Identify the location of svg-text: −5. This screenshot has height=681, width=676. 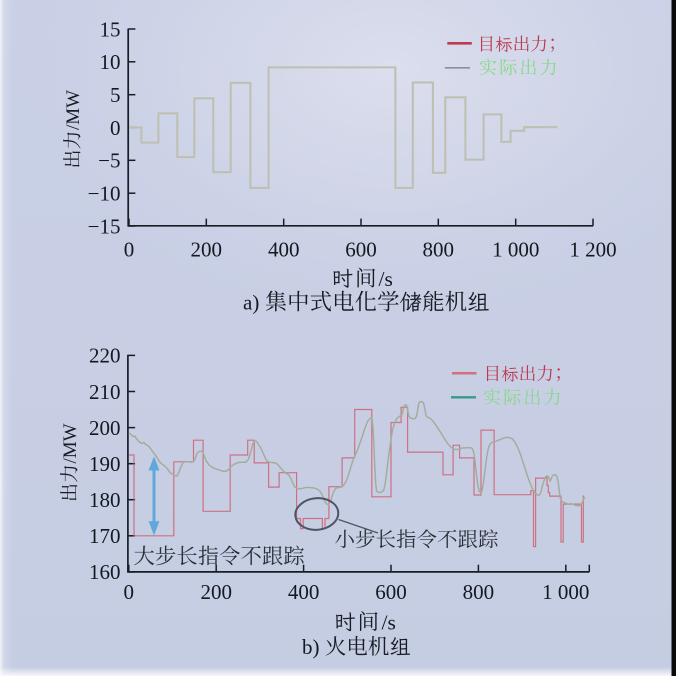
(109, 161).